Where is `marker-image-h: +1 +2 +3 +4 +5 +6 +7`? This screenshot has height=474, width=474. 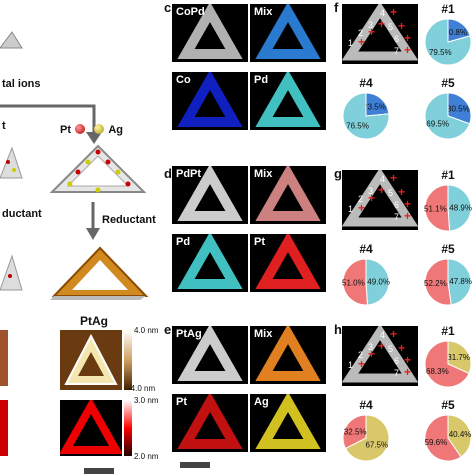
marker-image-h: +1 +2 +3 +4 +5 +6 +7 is located at coordinates (380, 356).